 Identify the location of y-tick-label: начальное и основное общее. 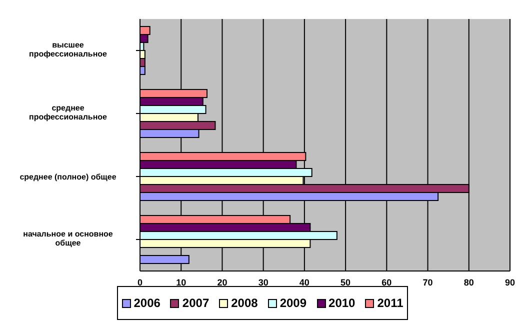
(68, 238).